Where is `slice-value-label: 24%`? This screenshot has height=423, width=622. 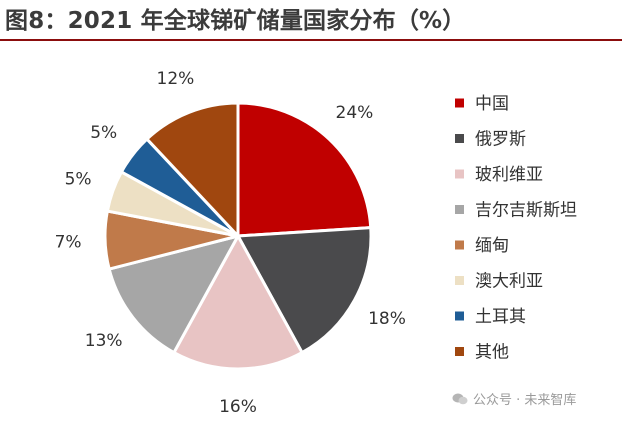
slice-value-label: 24% is located at coordinates (355, 113).